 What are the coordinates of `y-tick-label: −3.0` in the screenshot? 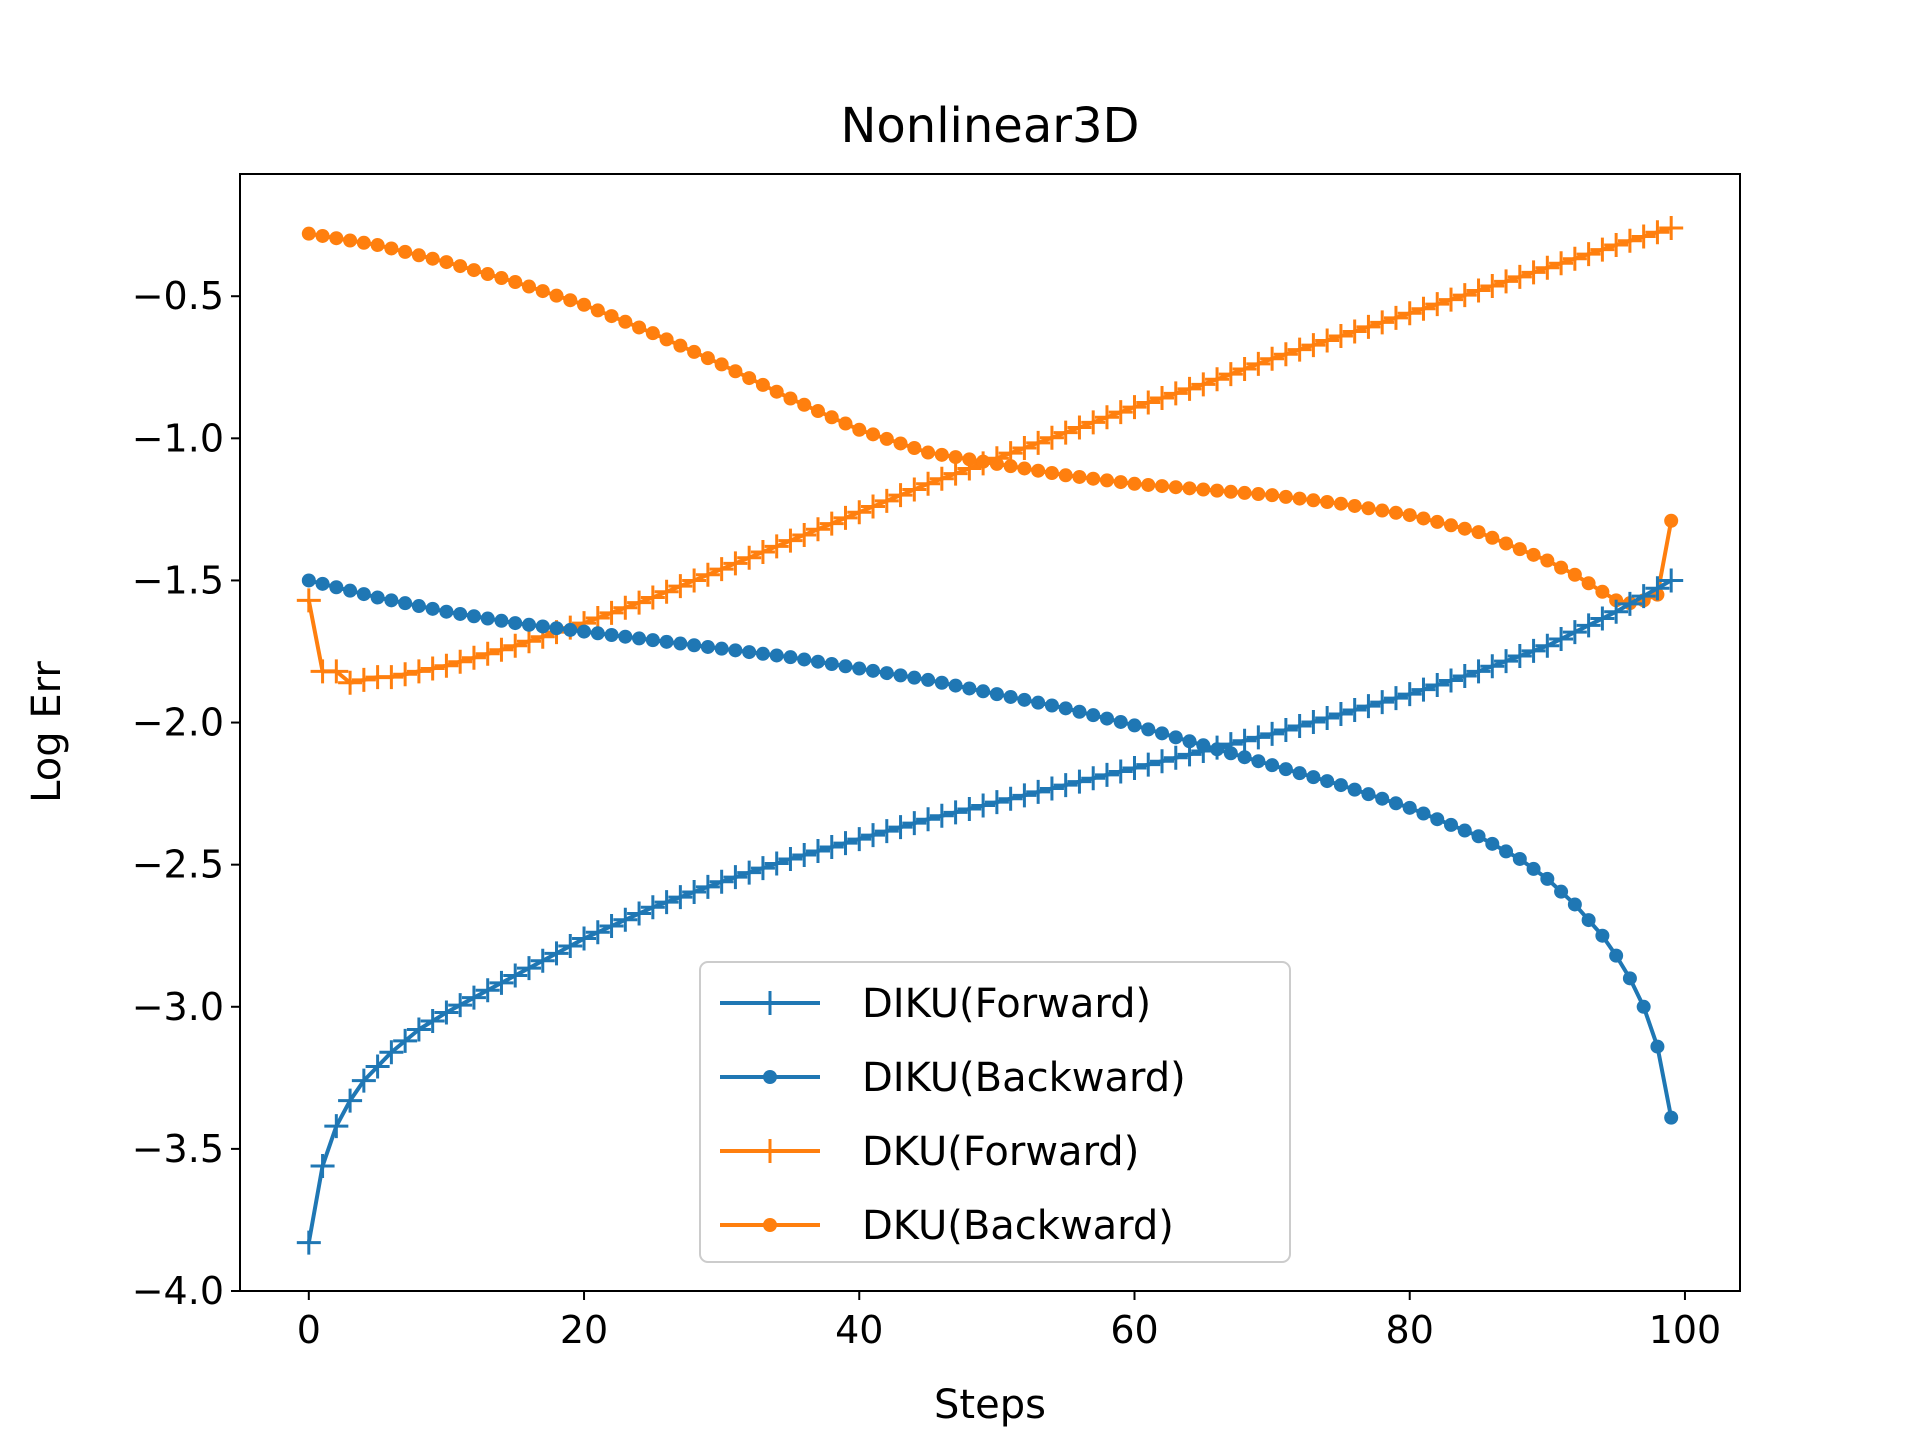 It's located at (178, 1007).